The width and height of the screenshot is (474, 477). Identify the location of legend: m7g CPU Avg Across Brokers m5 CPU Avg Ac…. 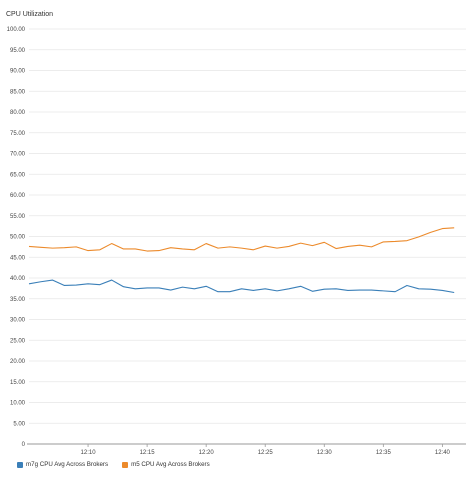
(113, 464).